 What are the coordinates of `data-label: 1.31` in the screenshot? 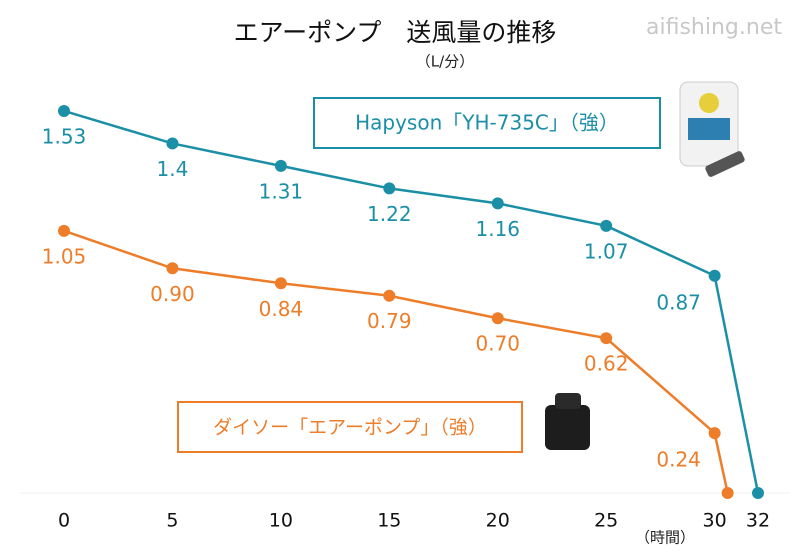 It's located at (281, 191).